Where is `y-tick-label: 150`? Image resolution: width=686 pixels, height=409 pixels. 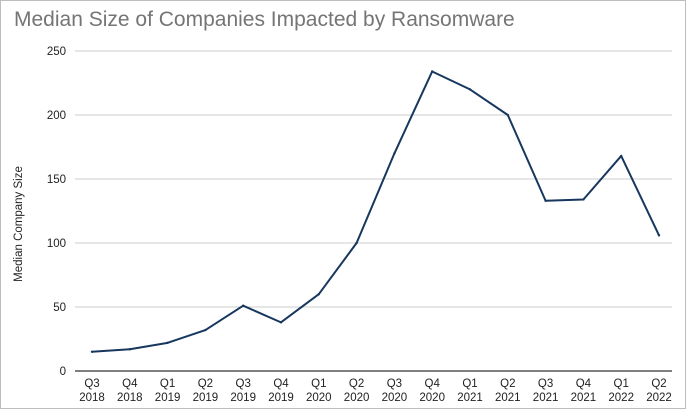
y-tick-label: 150 is located at coordinates (56, 180).